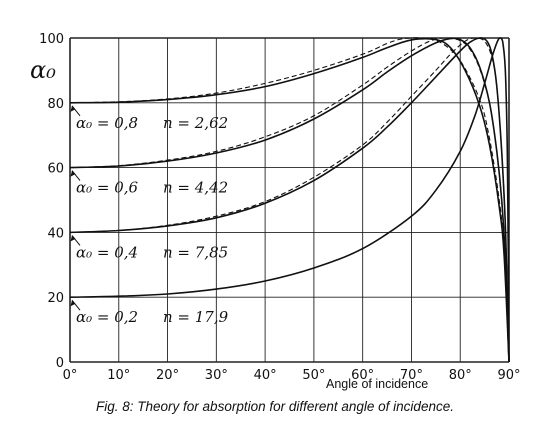 Image resolution: width=550 pixels, height=427 pixels. What do you see at coordinates (70, 375) in the screenshot?
I see `x-tick-label: 0°` at bounding box center [70, 375].